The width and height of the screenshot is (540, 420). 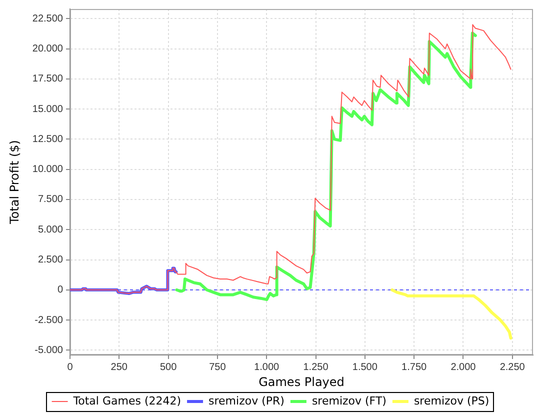 I want to click on x-tick-label: 2.000, so click(x=463, y=367).